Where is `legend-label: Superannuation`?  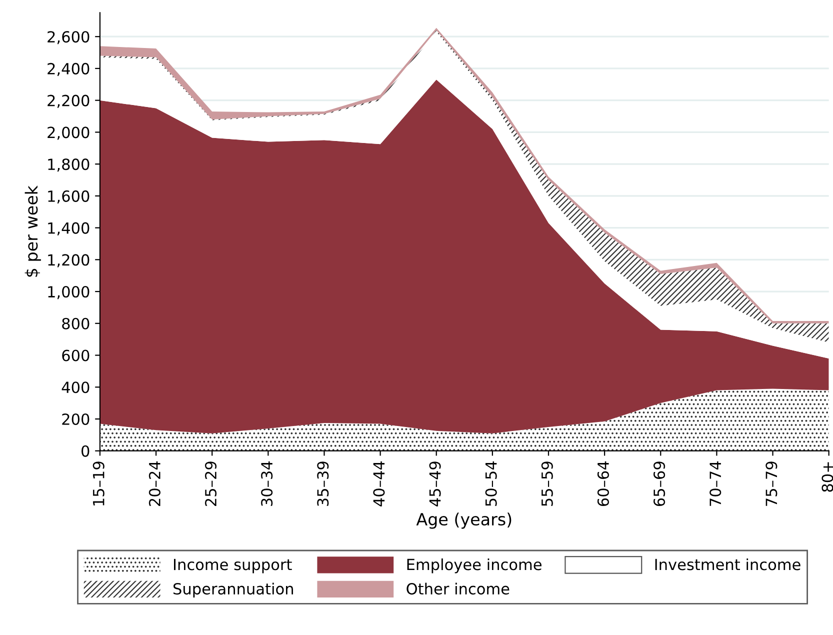 legend-label: Superannuation is located at coordinates (233, 590).